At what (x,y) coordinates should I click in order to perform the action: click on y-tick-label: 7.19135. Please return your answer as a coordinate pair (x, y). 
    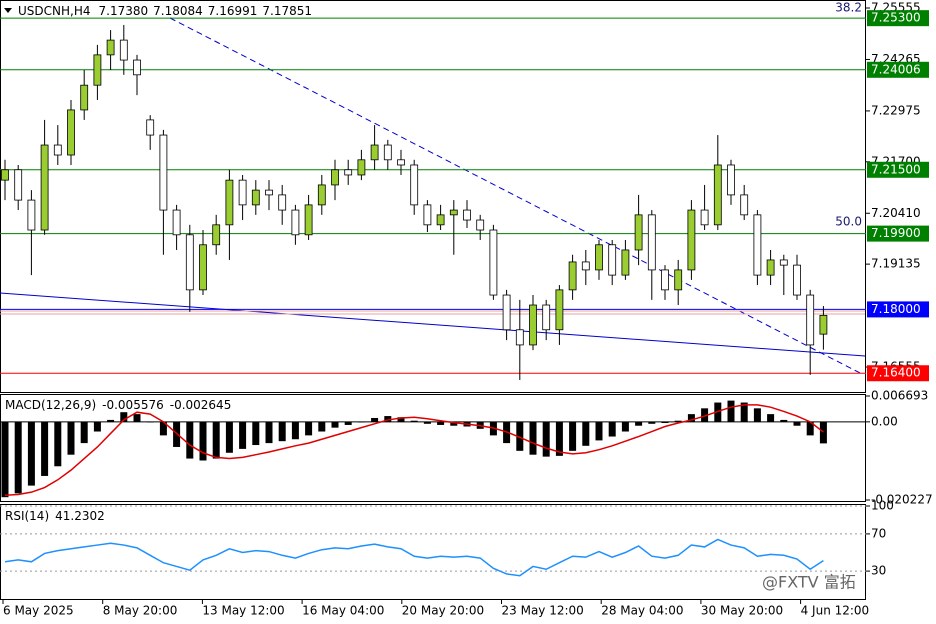
    Looking at the image, I should click on (896, 264).